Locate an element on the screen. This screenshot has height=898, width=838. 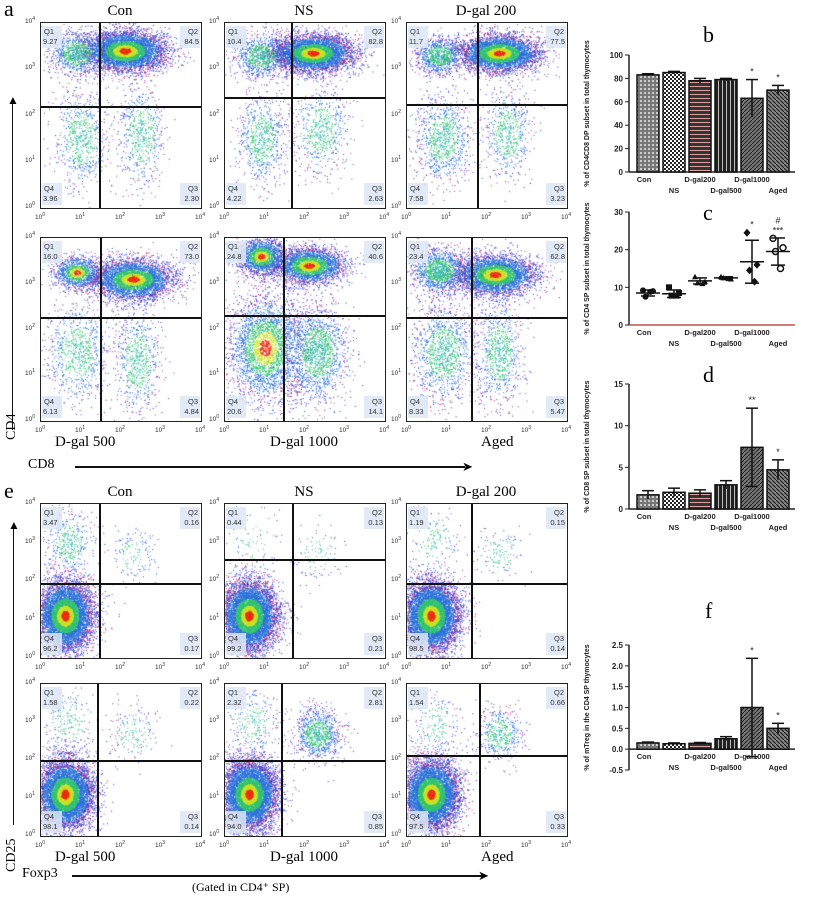
plot-title: Con is located at coordinates (120, 492).